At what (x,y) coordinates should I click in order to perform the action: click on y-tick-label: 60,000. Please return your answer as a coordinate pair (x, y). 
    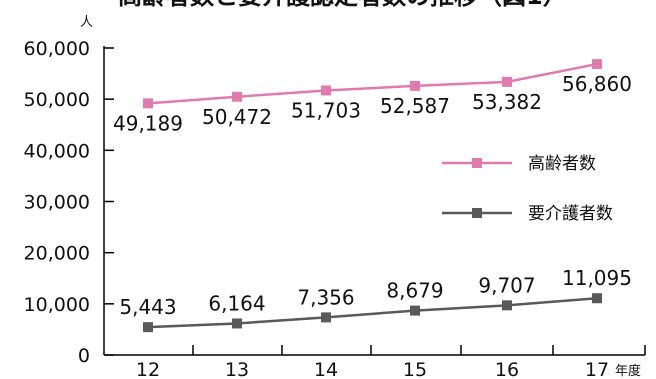
    Looking at the image, I should click on (57, 49).